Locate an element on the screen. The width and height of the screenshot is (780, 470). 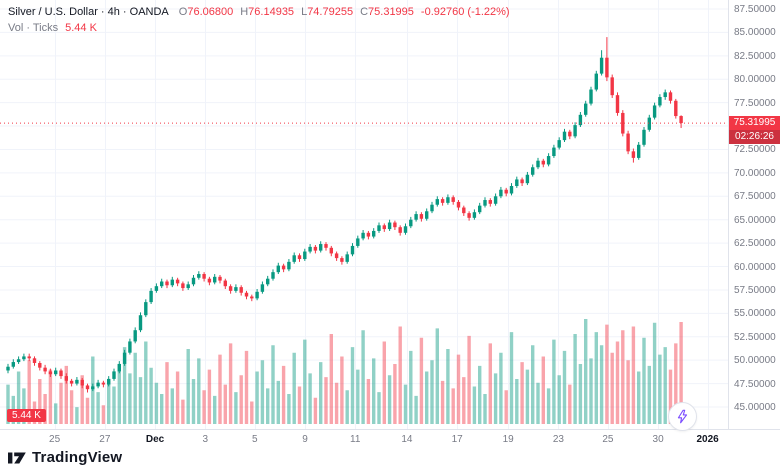
time-tick-label: 5 is located at coordinates (255, 439).